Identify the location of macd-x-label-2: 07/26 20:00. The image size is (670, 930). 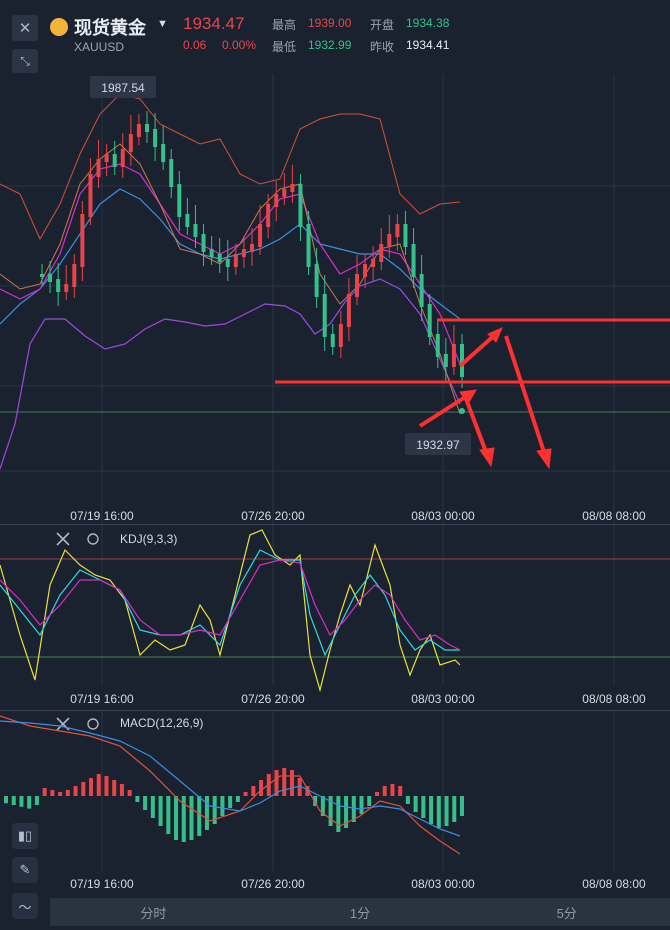
(273, 884).